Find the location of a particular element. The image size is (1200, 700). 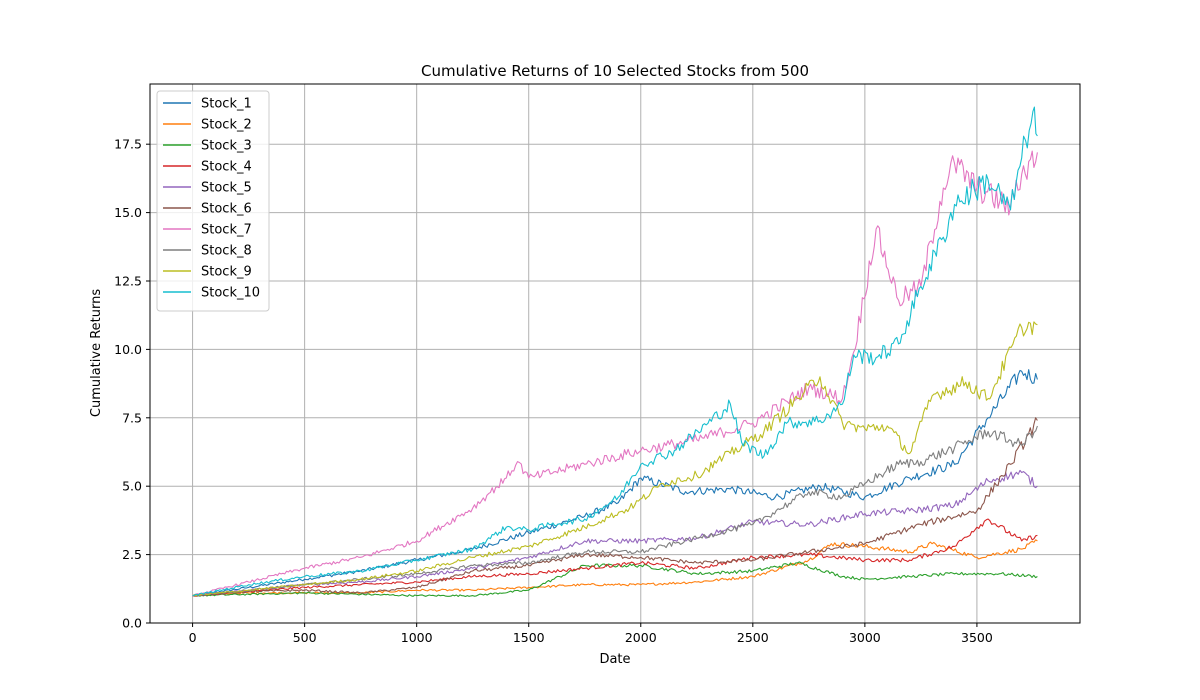

y-tick-label: 2.5 is located at coordinates (132, 554).